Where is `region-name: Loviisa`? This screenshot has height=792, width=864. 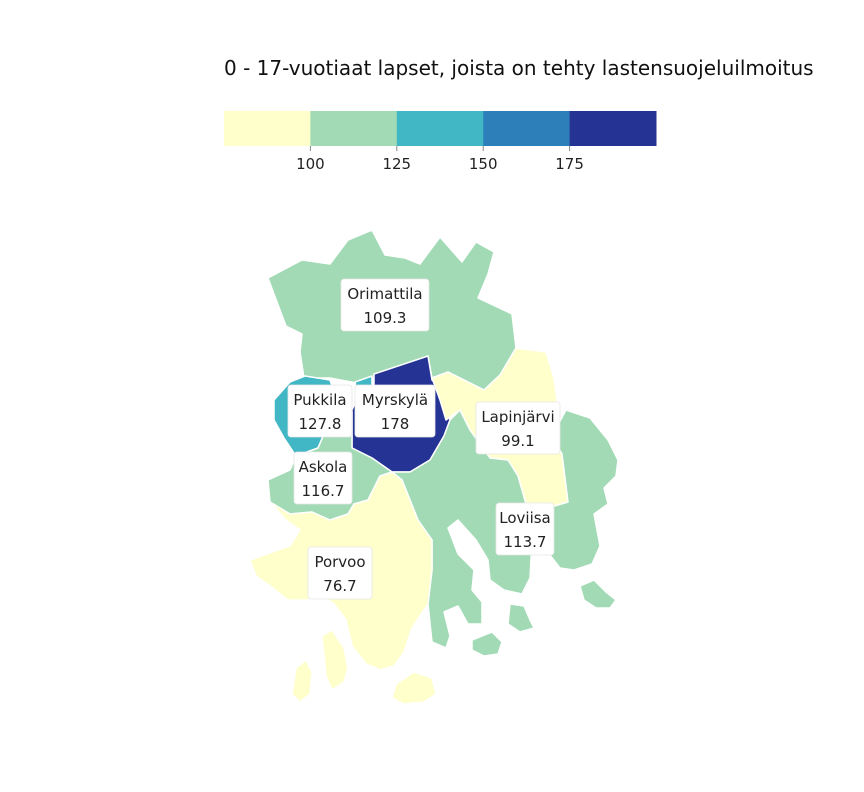 region-name: Loviisa is located at coordinates (525, 518).